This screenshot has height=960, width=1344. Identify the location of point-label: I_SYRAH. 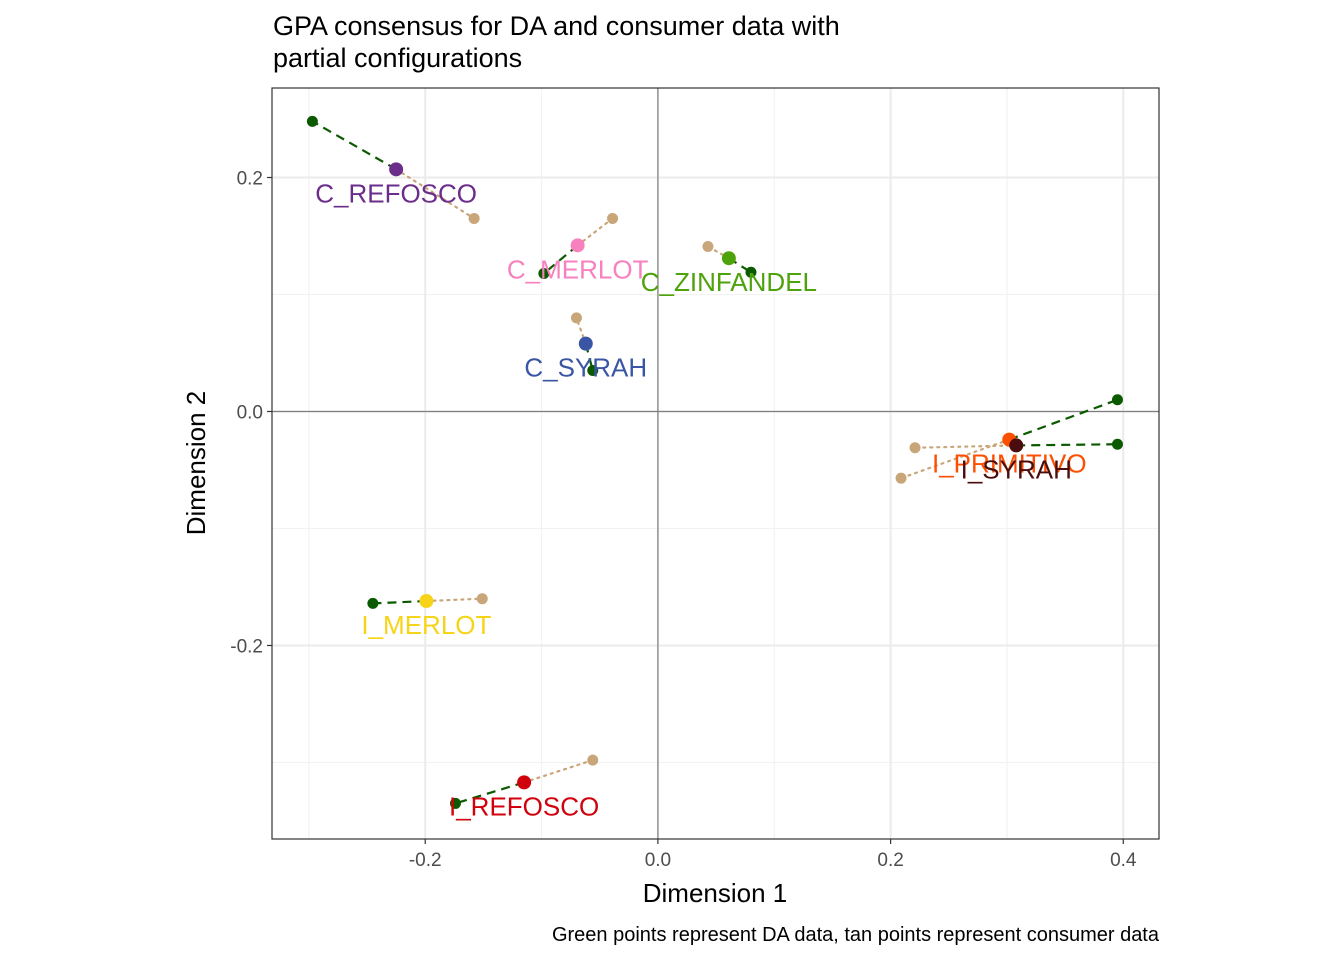
(1016, 469).